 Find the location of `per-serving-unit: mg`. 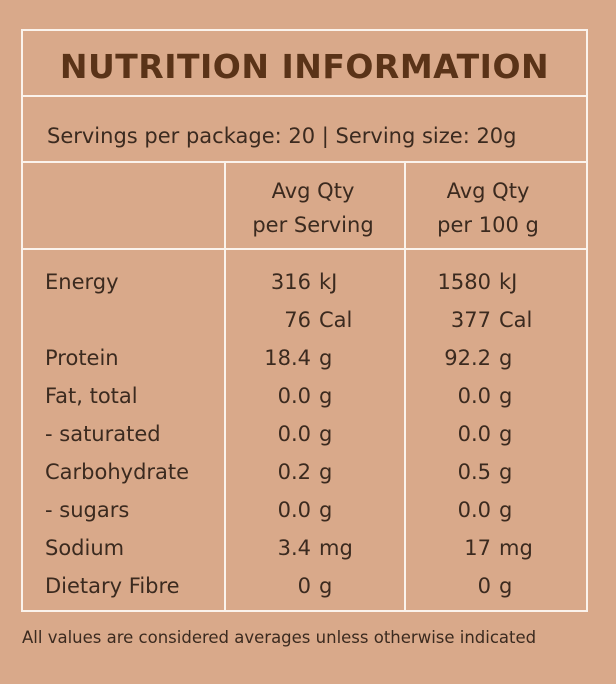

per-serving-unit: mg is located at coordinates (336, 548).